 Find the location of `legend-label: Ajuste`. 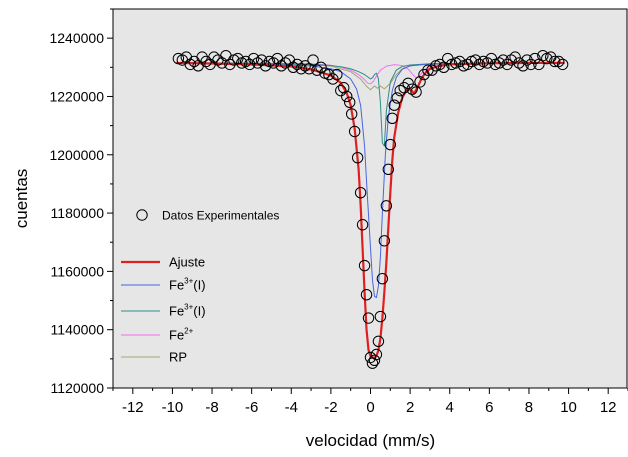

legend-label: Ajuste is located at coordinates (187, 262).